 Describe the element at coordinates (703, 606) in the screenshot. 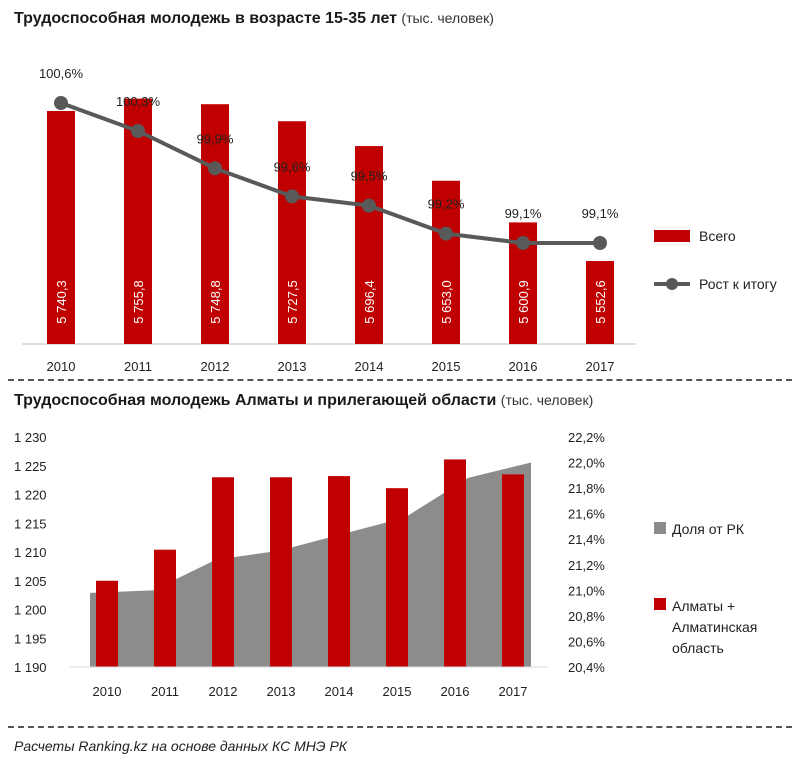

I see `legend-label-almaty: Алматы +` at that location.